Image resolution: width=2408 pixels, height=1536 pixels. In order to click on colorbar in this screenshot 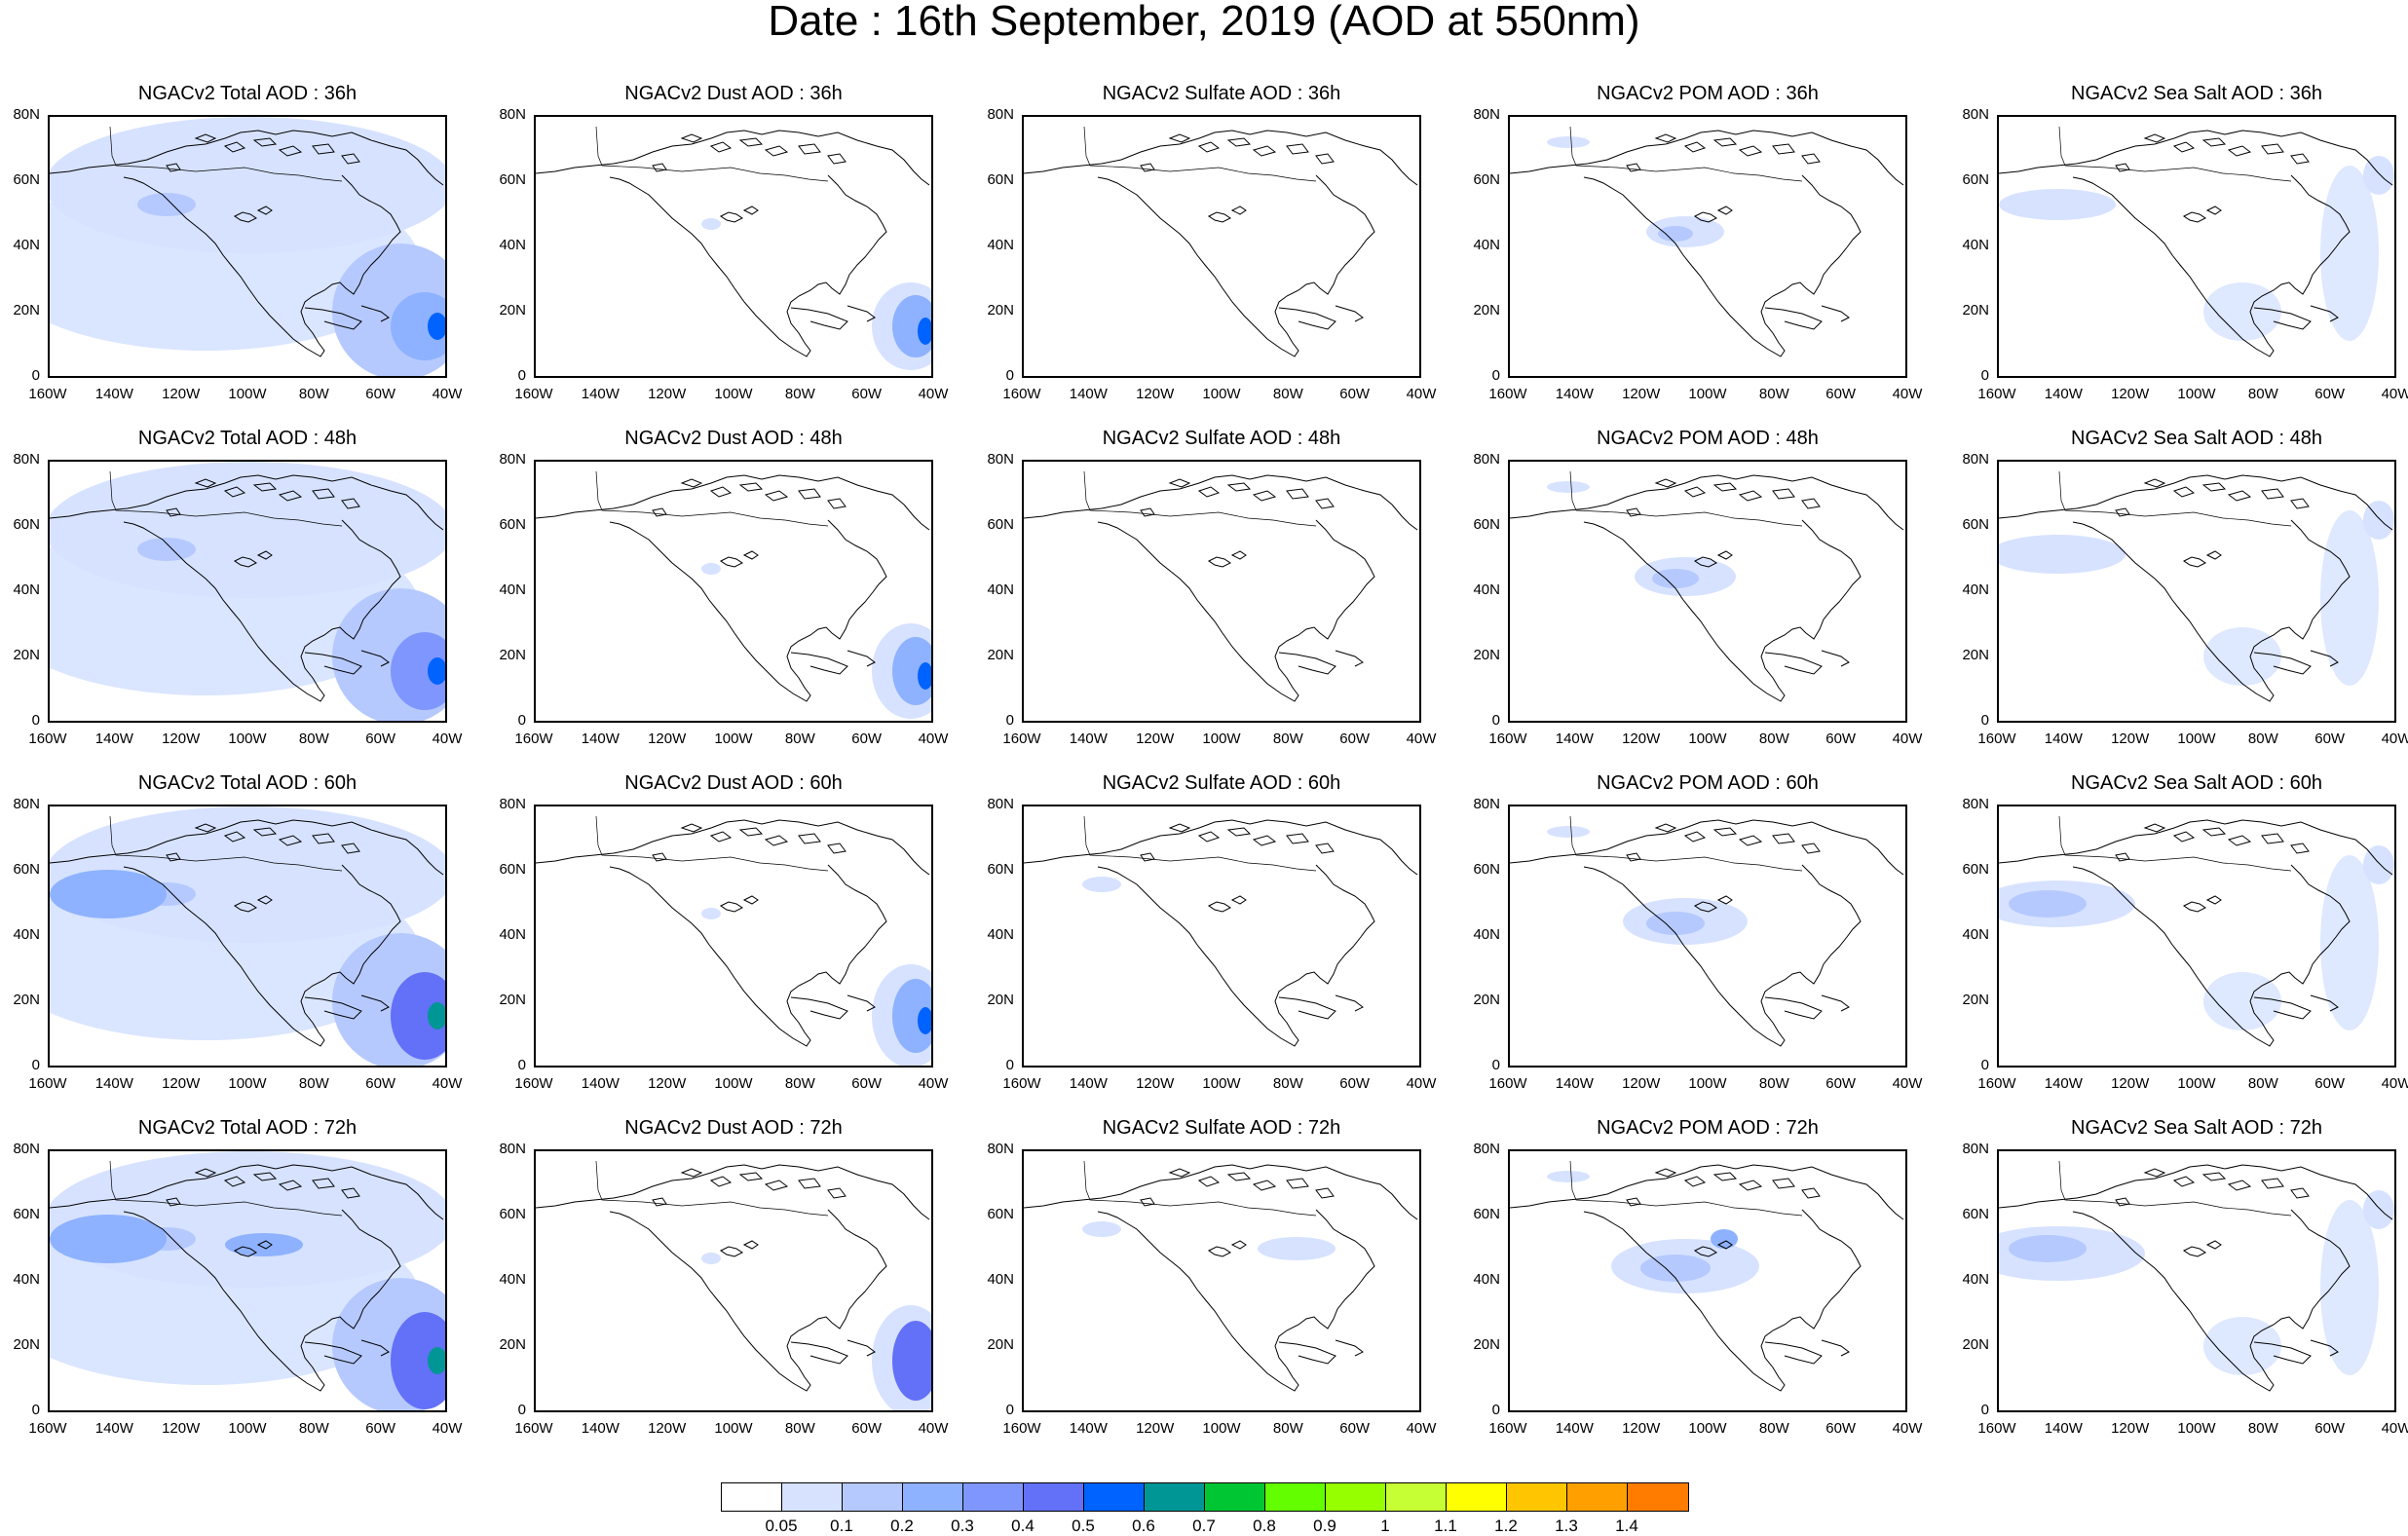, I will do `click(1205, 1497)`.